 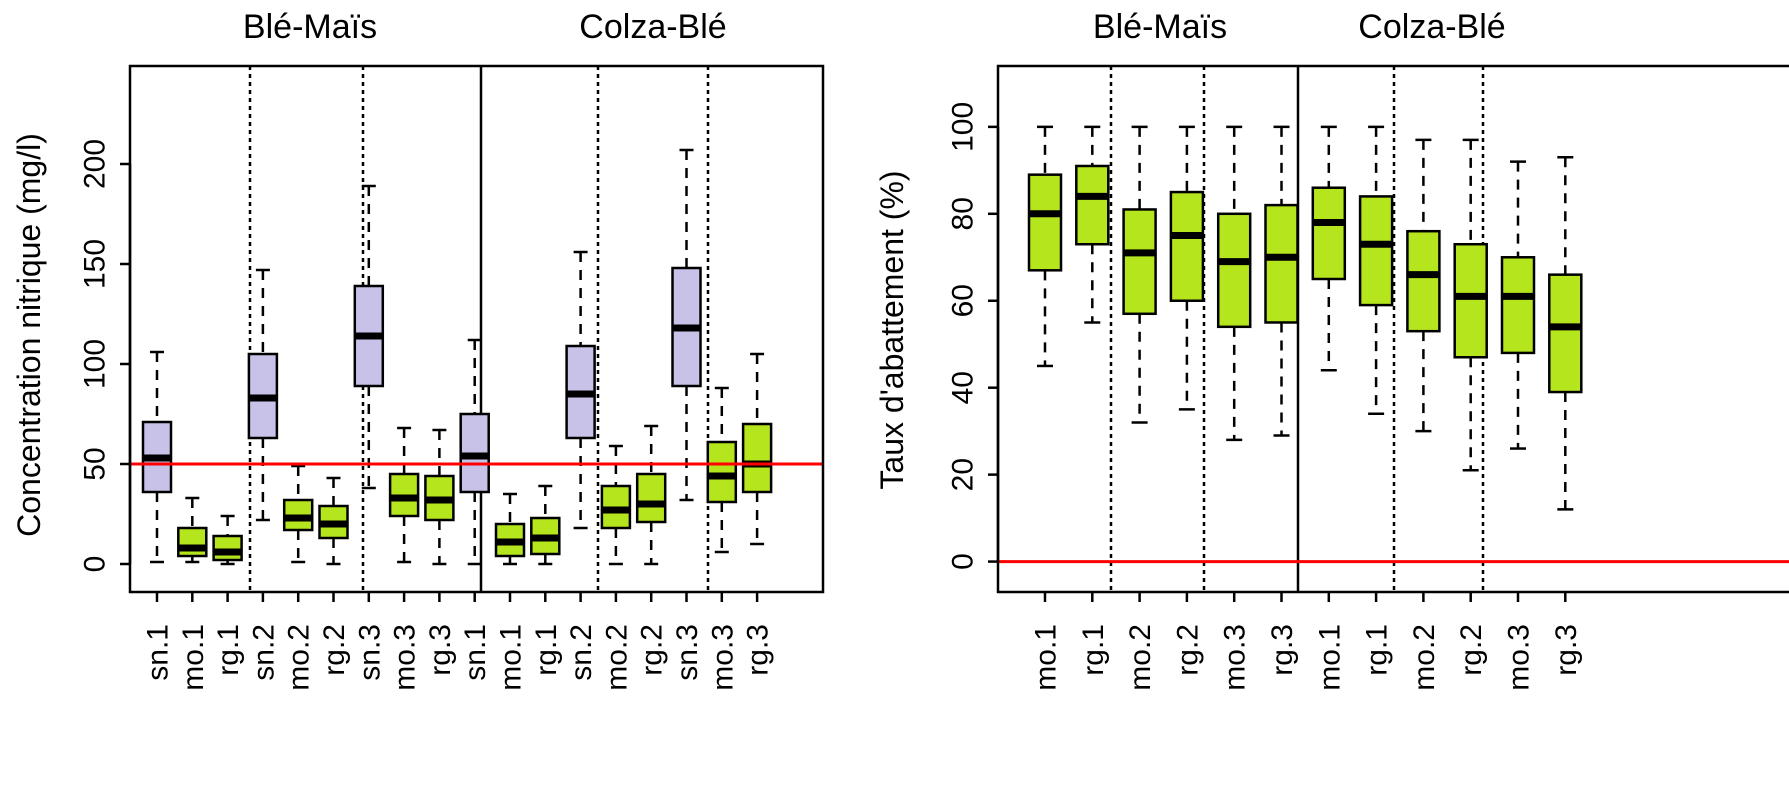 I want to click on y-tick-label: 40, so click(x=963, y=387).